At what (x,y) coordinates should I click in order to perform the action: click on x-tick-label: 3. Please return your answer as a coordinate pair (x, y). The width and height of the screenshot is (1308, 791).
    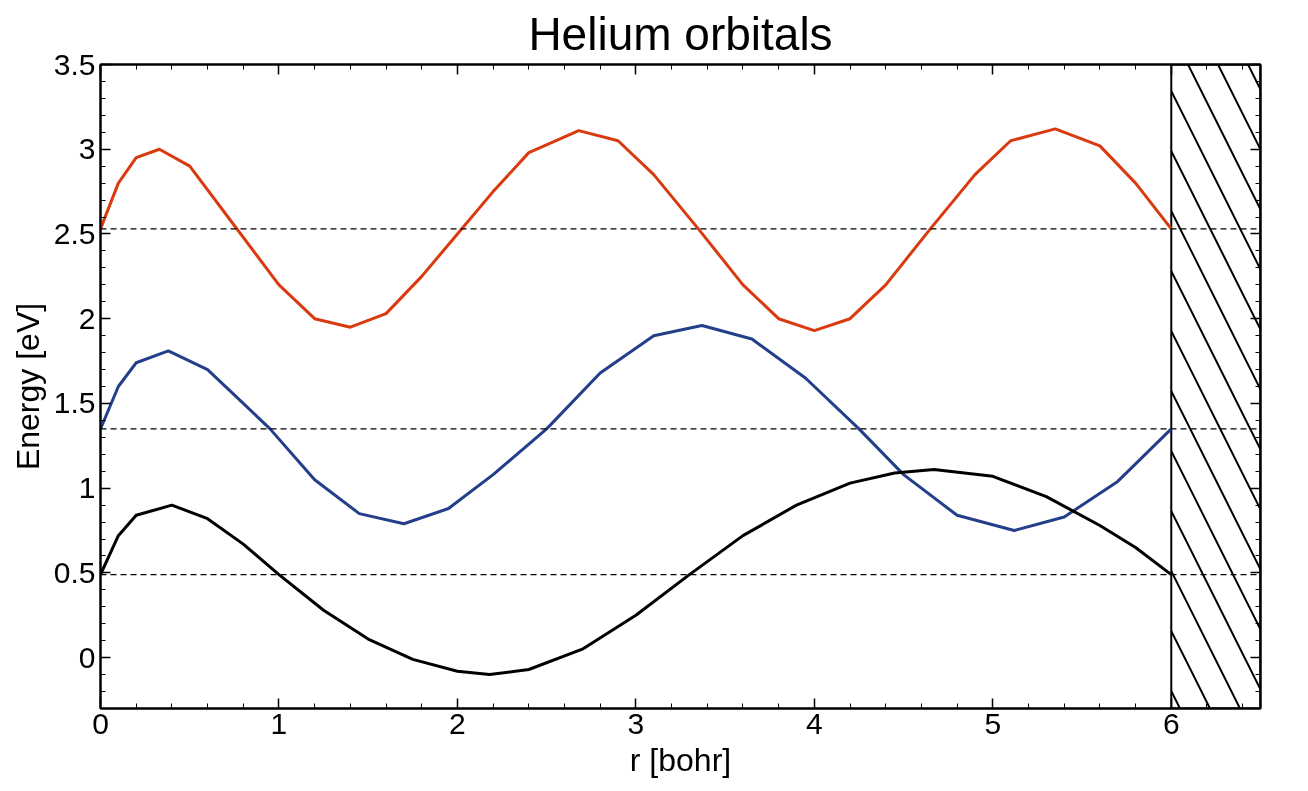
    Looking at the image, I should click on (636, 723).